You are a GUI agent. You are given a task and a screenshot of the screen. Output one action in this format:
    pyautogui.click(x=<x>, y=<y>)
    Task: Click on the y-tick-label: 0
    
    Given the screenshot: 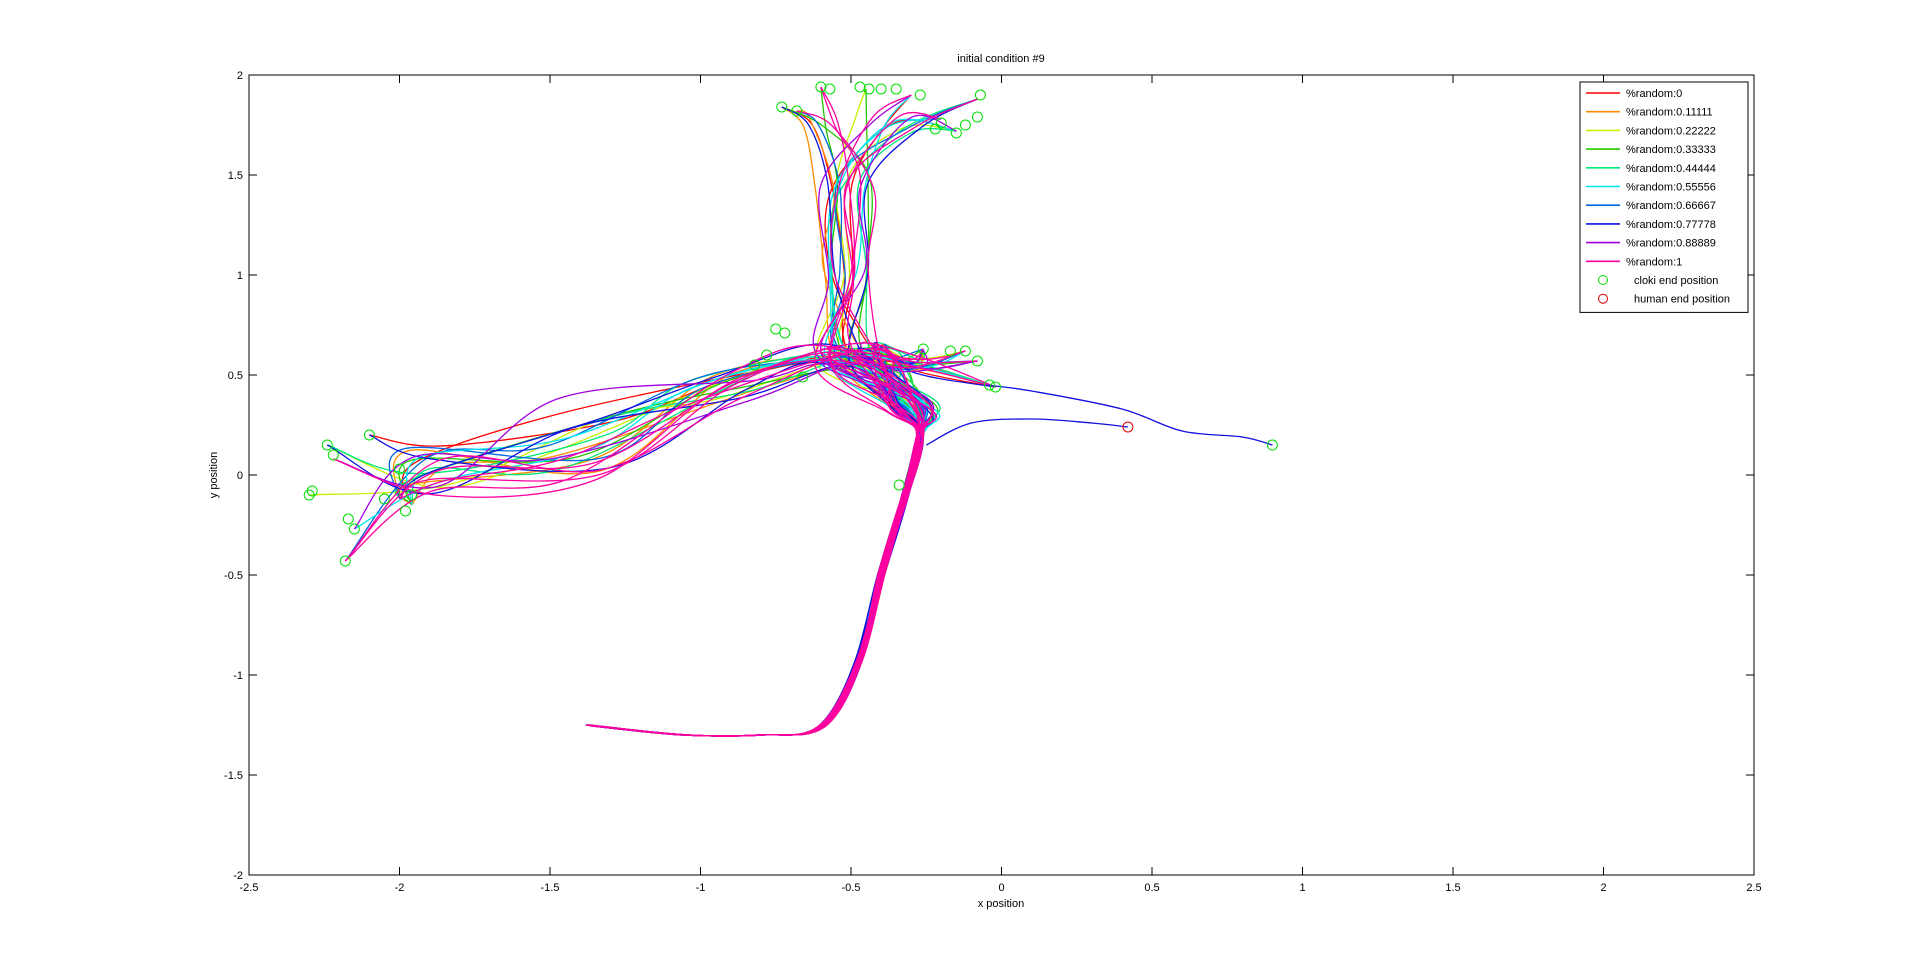 What is the action you would take?
    pyautogui.click(x=240, y=476)
    